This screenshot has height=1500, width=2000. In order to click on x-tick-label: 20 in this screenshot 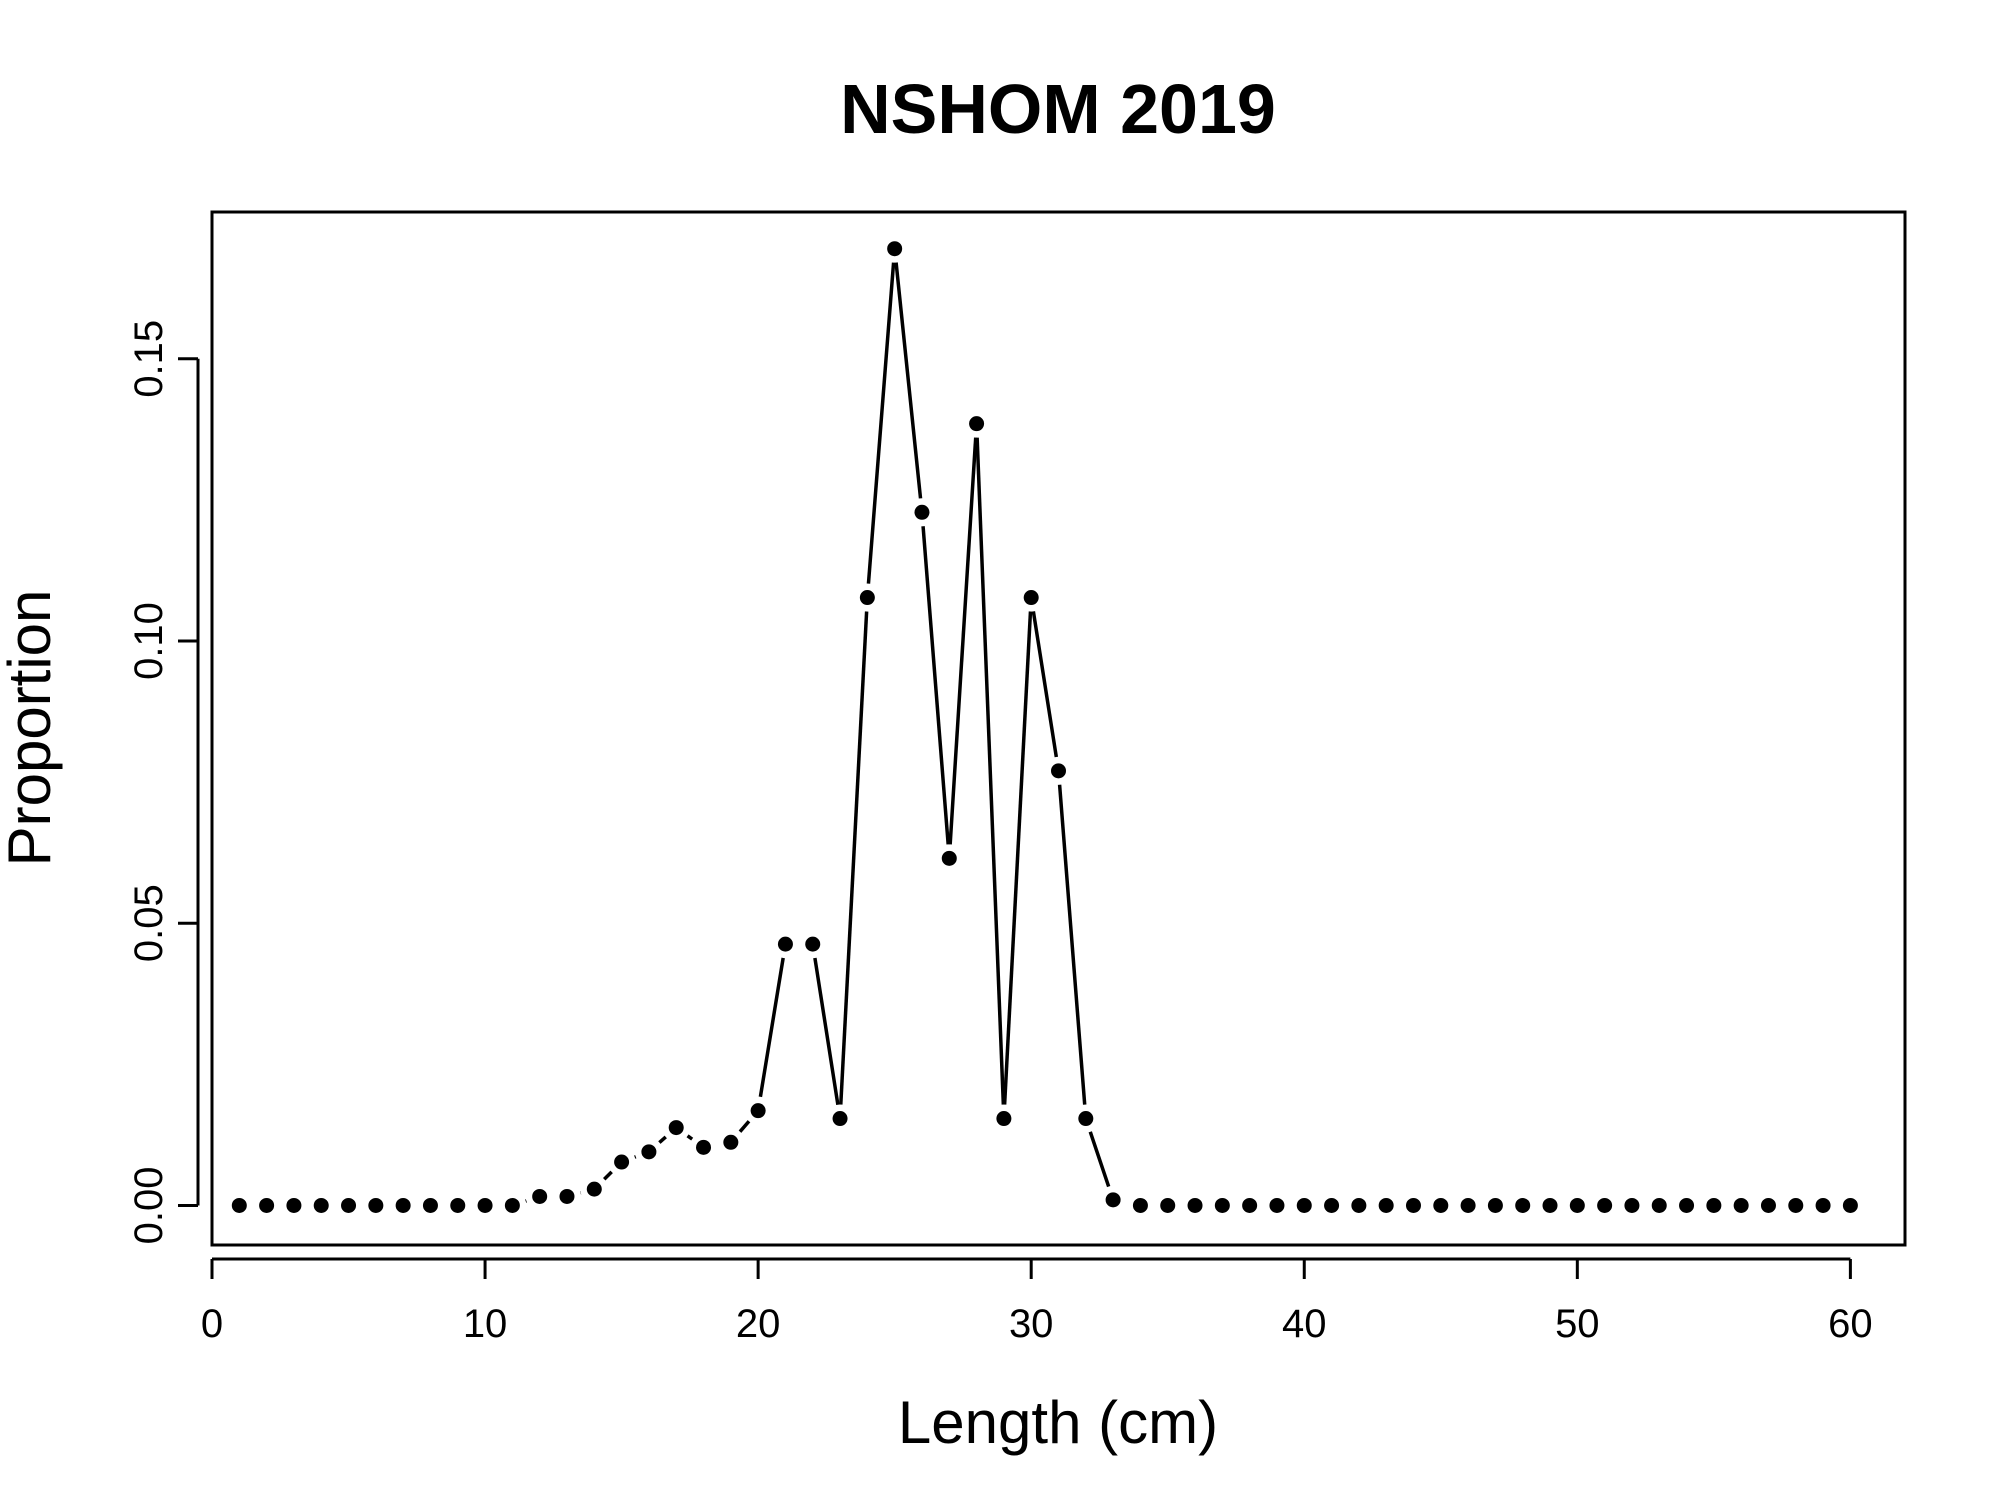, I will do `click(758, 1324)`.